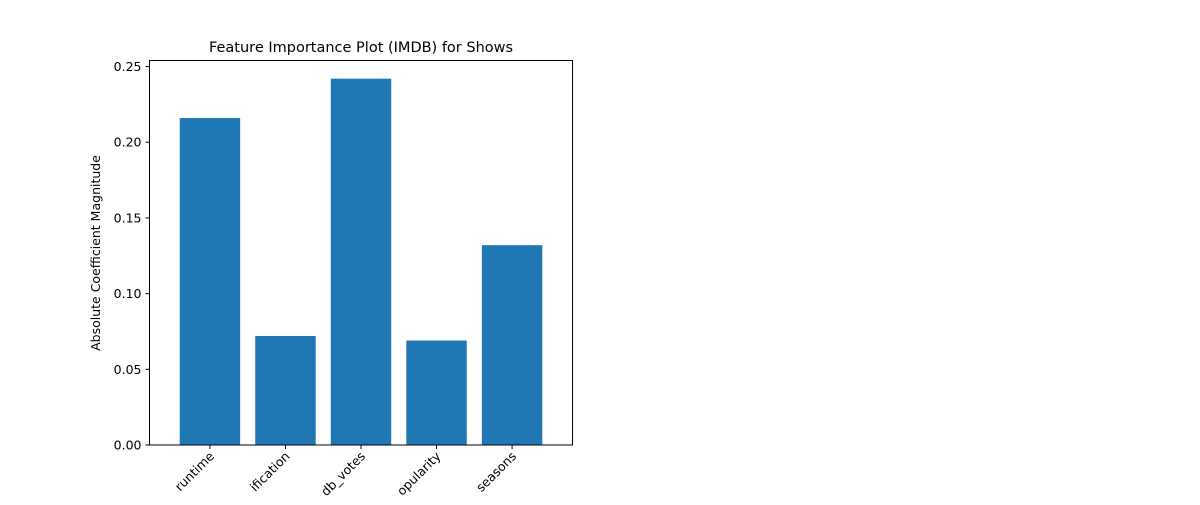 This screenshot has width=1200, height=505. Describe the element at coordinates (128, 217) in the screenshot. I see `y-tick-label: 0.15` at that location.